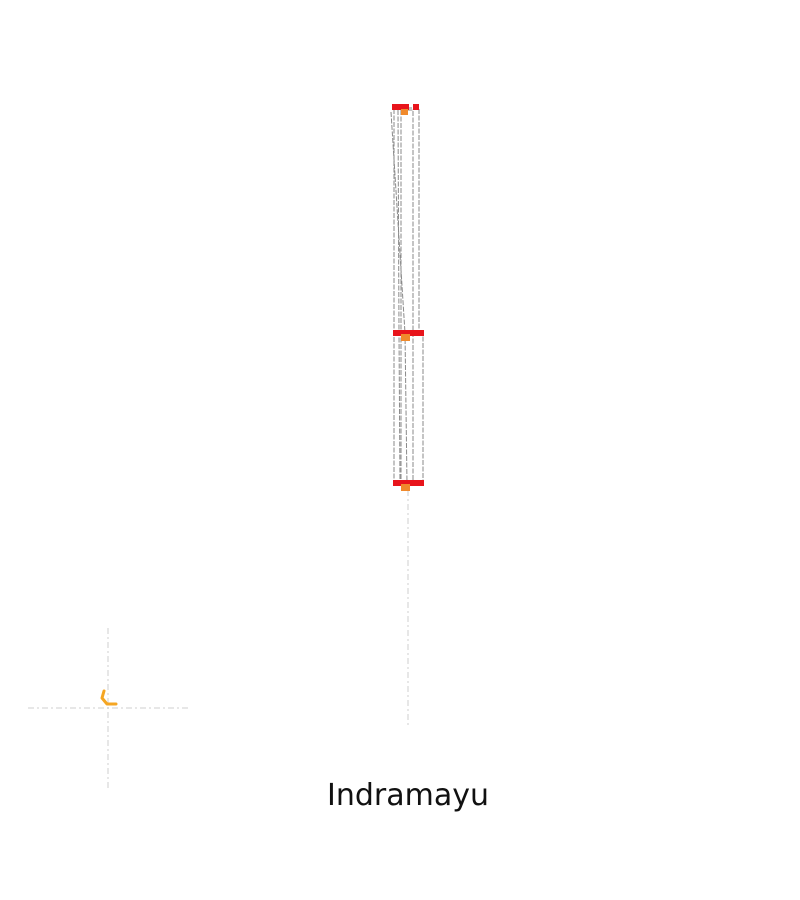 The width and height of the screenshot is (800, 900). What do you see at coordinates (404, 112) in the screenshot?
I see `stop-marker-top` at bounding box center [404, 112].